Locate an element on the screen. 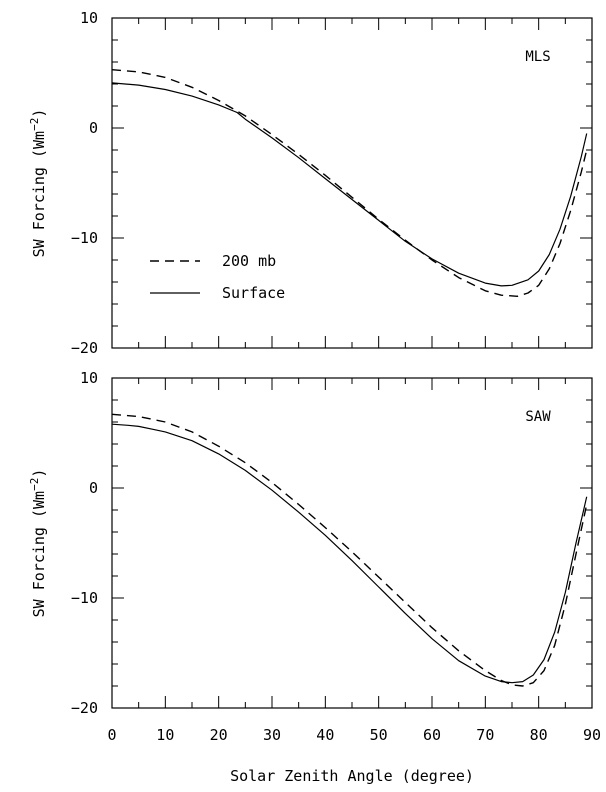 This screenshot has width=606, height=792. legend: 200 mb Surface is located at coordinates (217, 277).